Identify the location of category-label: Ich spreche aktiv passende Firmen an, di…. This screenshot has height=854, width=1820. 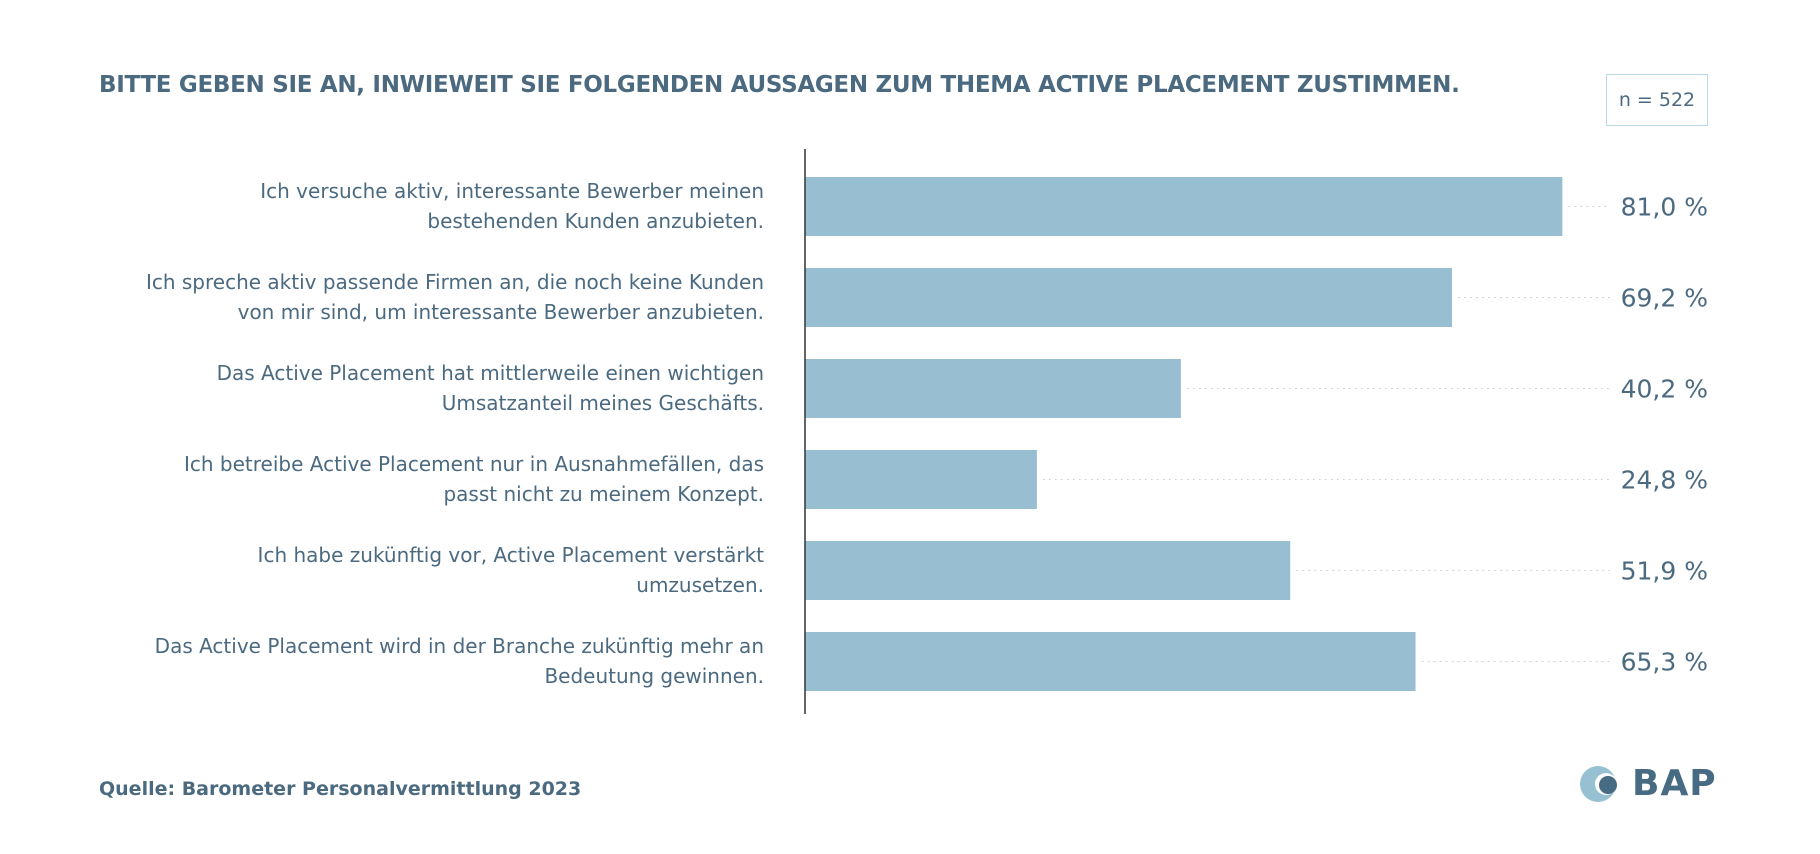
(455, 297).